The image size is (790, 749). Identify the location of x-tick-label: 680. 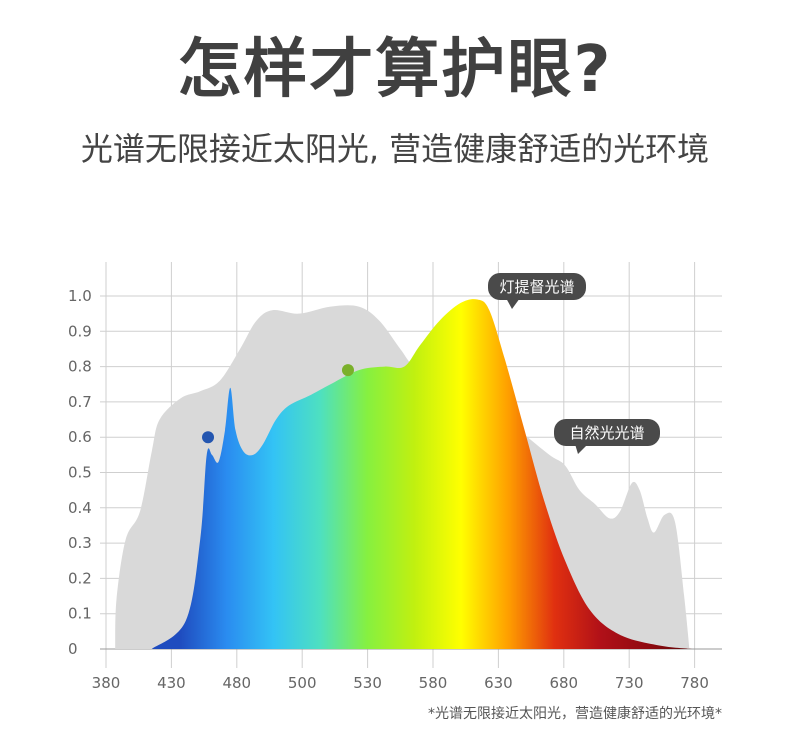
(563, 683).